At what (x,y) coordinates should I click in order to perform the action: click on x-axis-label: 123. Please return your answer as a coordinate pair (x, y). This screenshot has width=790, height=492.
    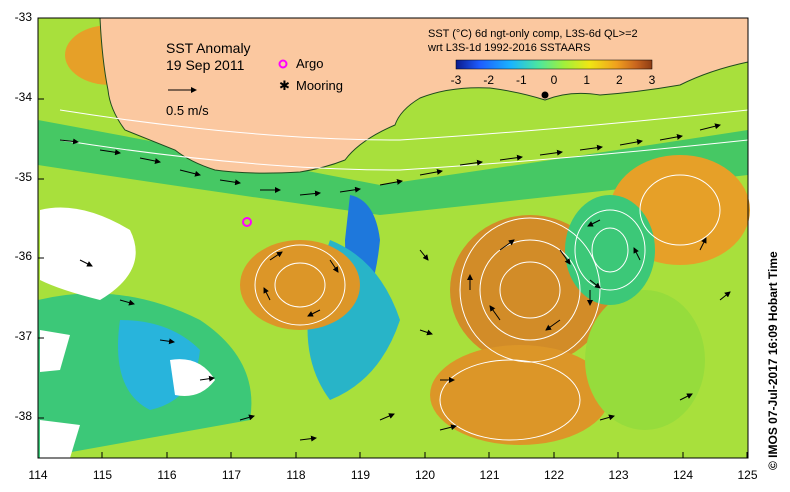
    Looking at the image, I should click on (618, 475).